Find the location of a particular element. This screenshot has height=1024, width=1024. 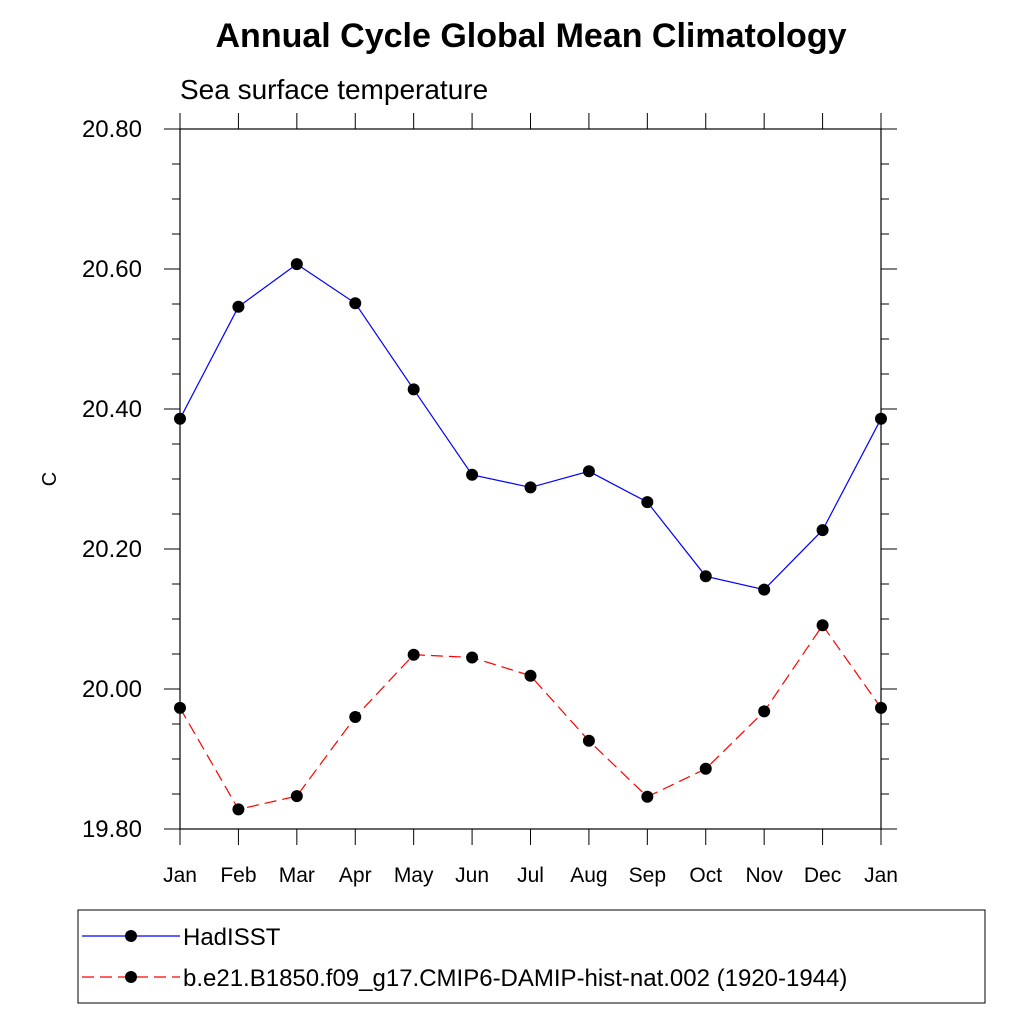

x-tick-label: Mar is located at coordinates (297, 875).